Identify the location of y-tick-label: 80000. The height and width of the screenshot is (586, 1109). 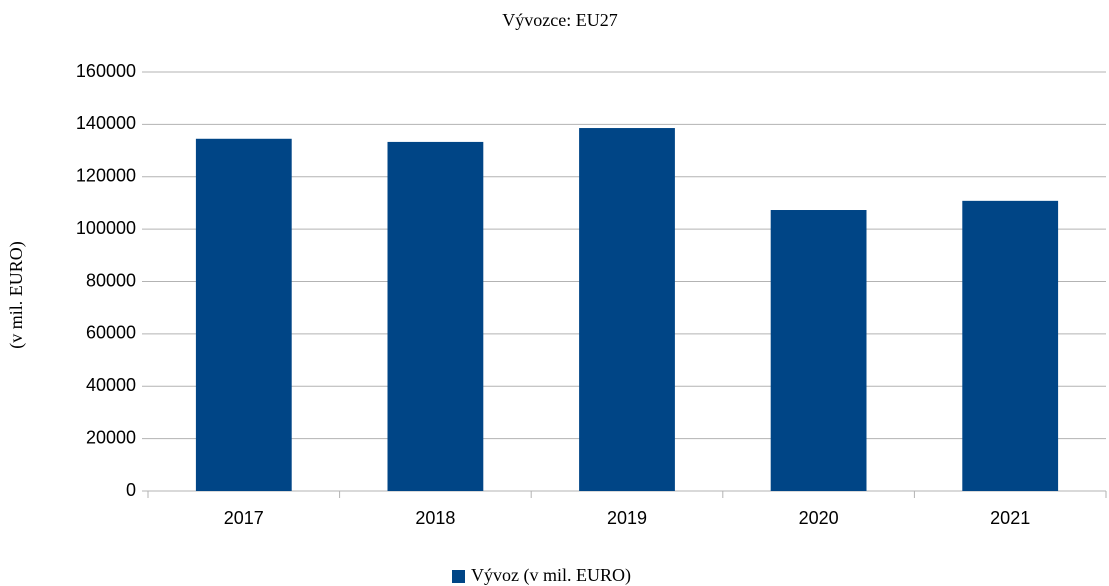
(111, 280).